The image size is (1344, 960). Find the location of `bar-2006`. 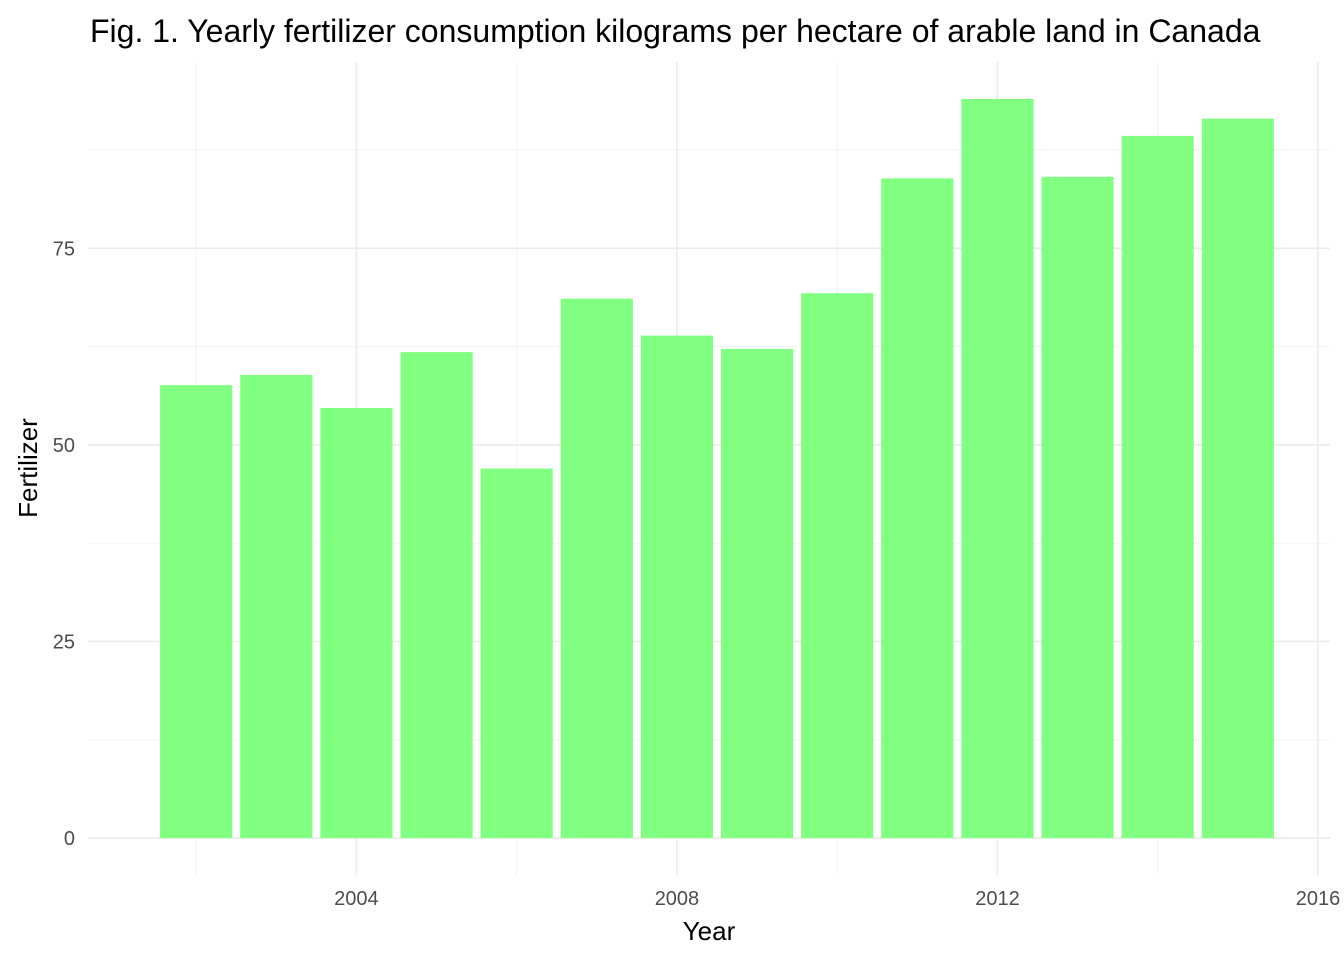

bar-2006 is located at coordinates (516, 653).